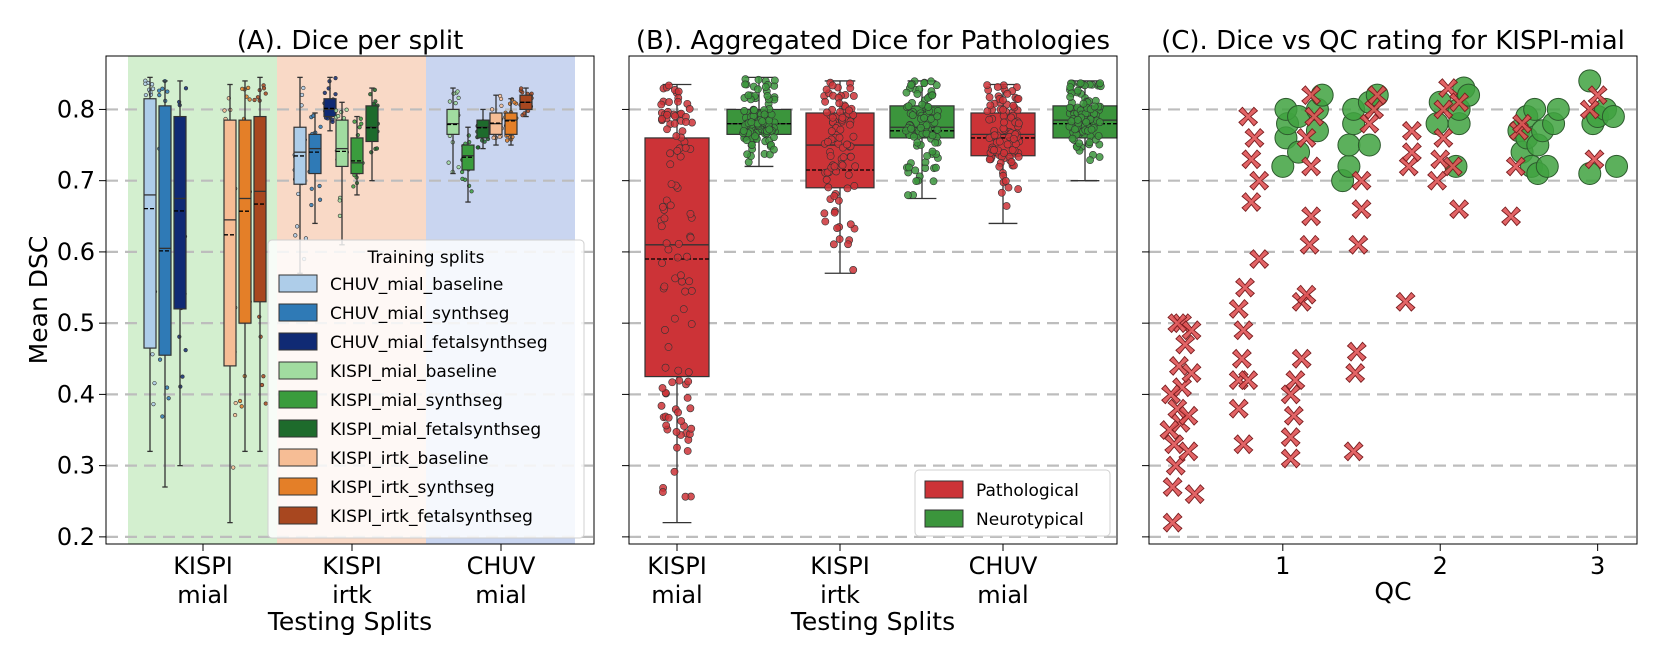  I want to click on panel-b-legend: Pathological Neurotypical, so click(1012, 503).